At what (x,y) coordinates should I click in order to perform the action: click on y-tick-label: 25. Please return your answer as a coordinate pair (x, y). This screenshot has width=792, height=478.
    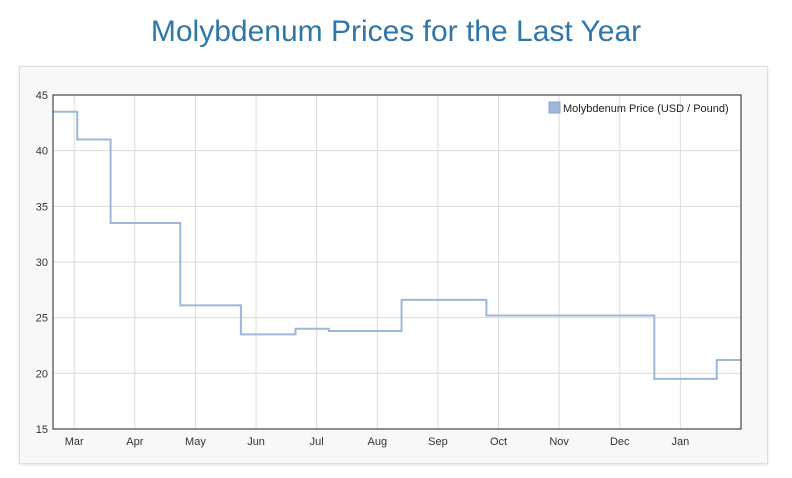
    Looking at the image, I should click on (42, 319).